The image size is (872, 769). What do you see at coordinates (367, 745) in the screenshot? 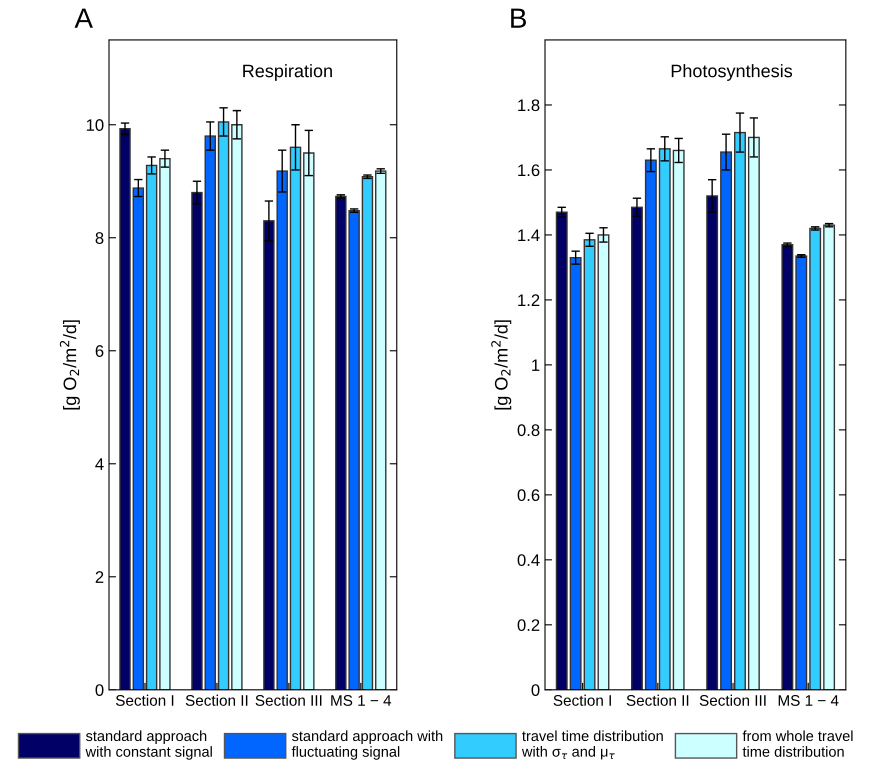
I see `legend-label: standard approach with fluctuating signal` at bounding box center [367, 745].